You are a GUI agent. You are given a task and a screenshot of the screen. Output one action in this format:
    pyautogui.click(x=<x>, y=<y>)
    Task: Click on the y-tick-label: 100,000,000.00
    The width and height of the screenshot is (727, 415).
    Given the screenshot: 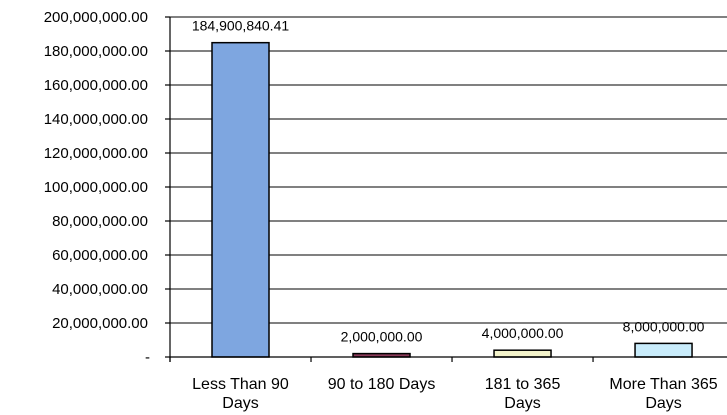 What is the action you would take?
    pyautogui.click(x=96, y=187)
    